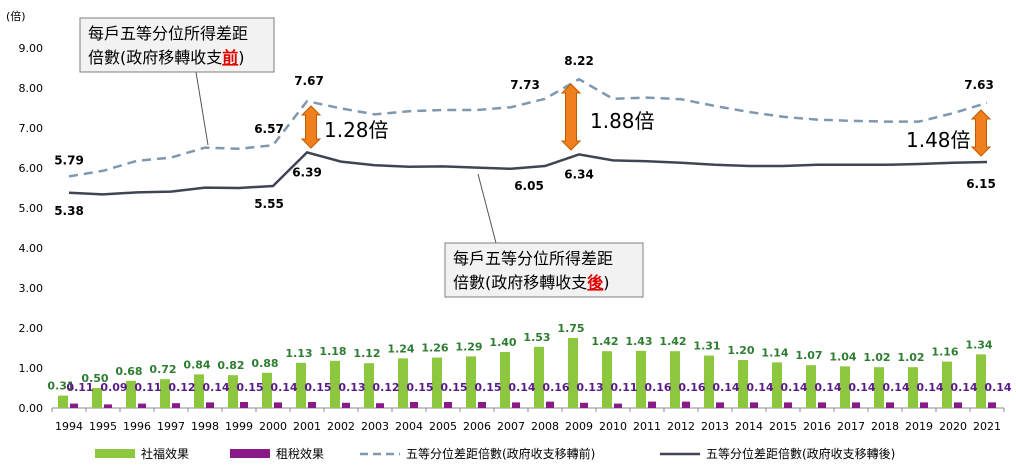 The height and width of the screenshot is (472, 1016). I want to click on callout-box, so click(544, 270).